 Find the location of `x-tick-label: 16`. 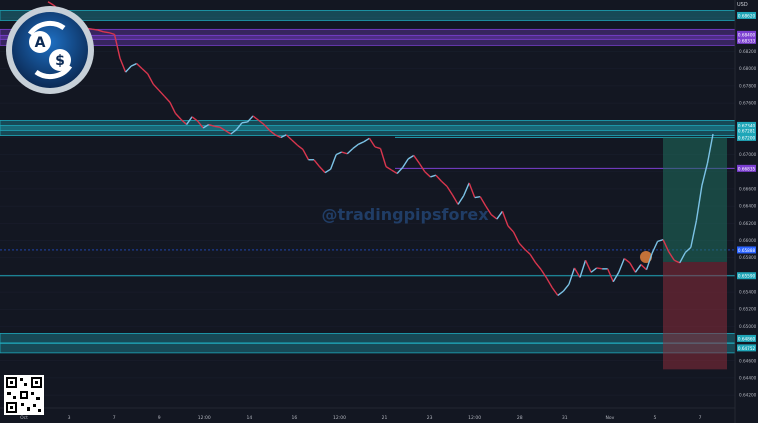

x-tick-label: 16 is located at coordinates (295, 418).